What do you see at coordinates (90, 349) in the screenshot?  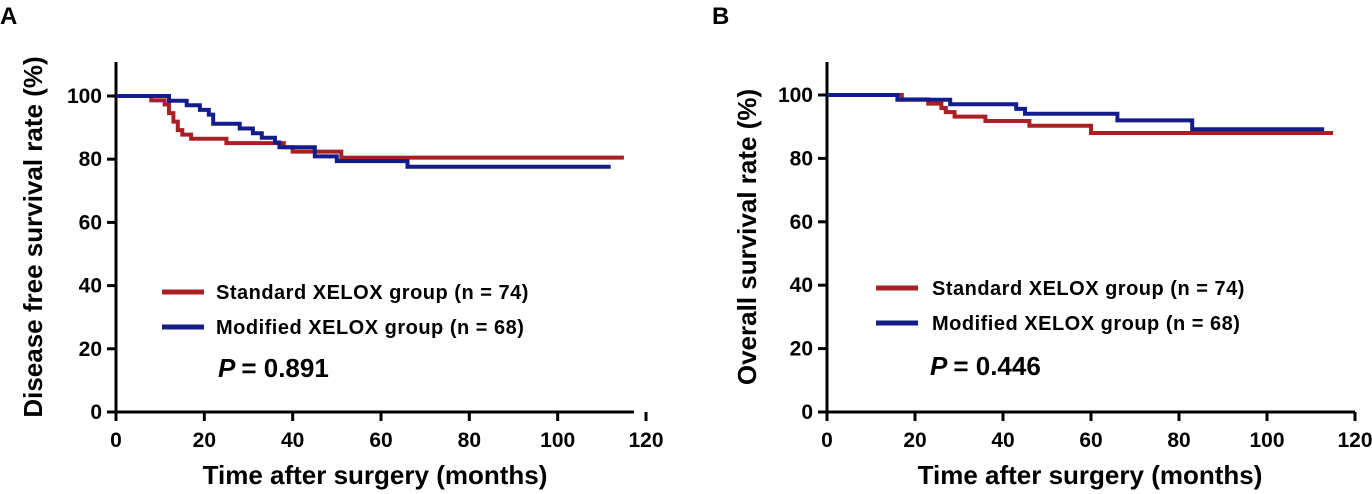 I see `panel-a-y-tick-label: 20` at bounding box center [90, 349].